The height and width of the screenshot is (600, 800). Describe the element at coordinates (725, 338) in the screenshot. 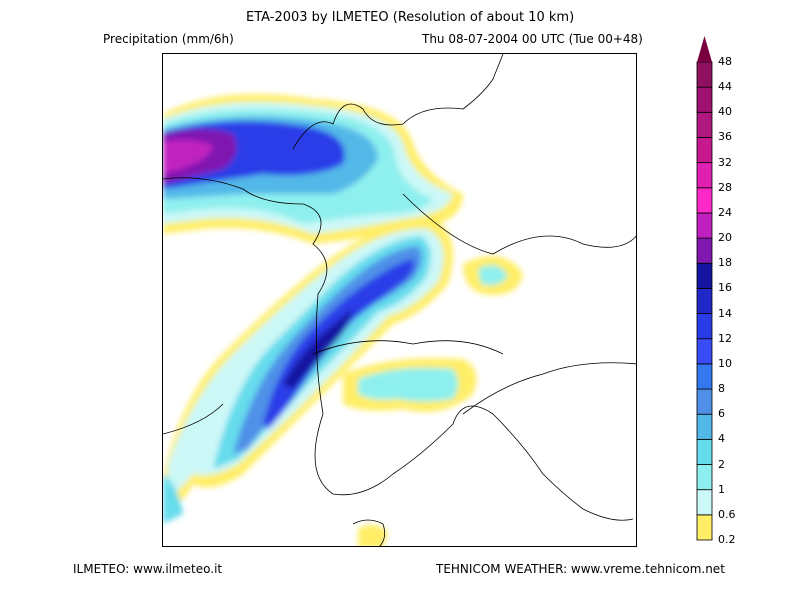

I see `colorbar-tick-label: 12` at that location.